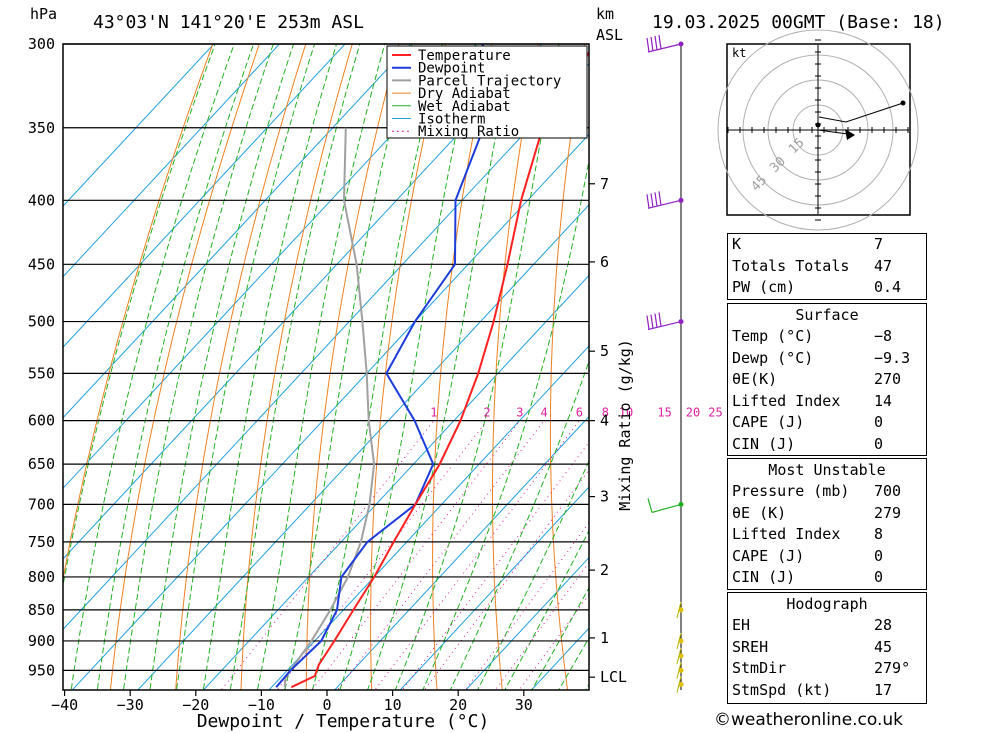 The height and width of the screenshot is (733, 1000). What do you see at coordinates (827, 669) in the screenshot?
I see `table-row: StmDir 279°` at bounding box center [827, 669].